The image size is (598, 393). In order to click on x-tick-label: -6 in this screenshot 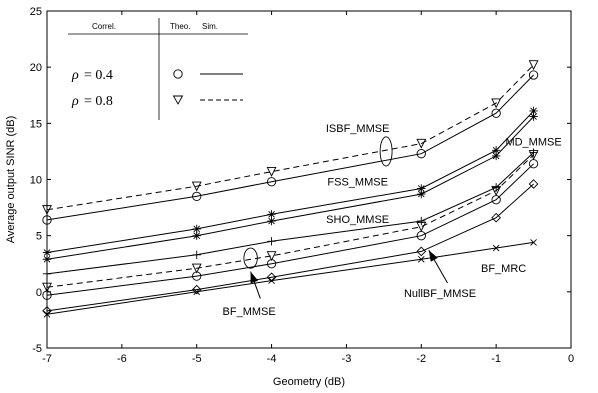, I will do `click(122, 359)`.